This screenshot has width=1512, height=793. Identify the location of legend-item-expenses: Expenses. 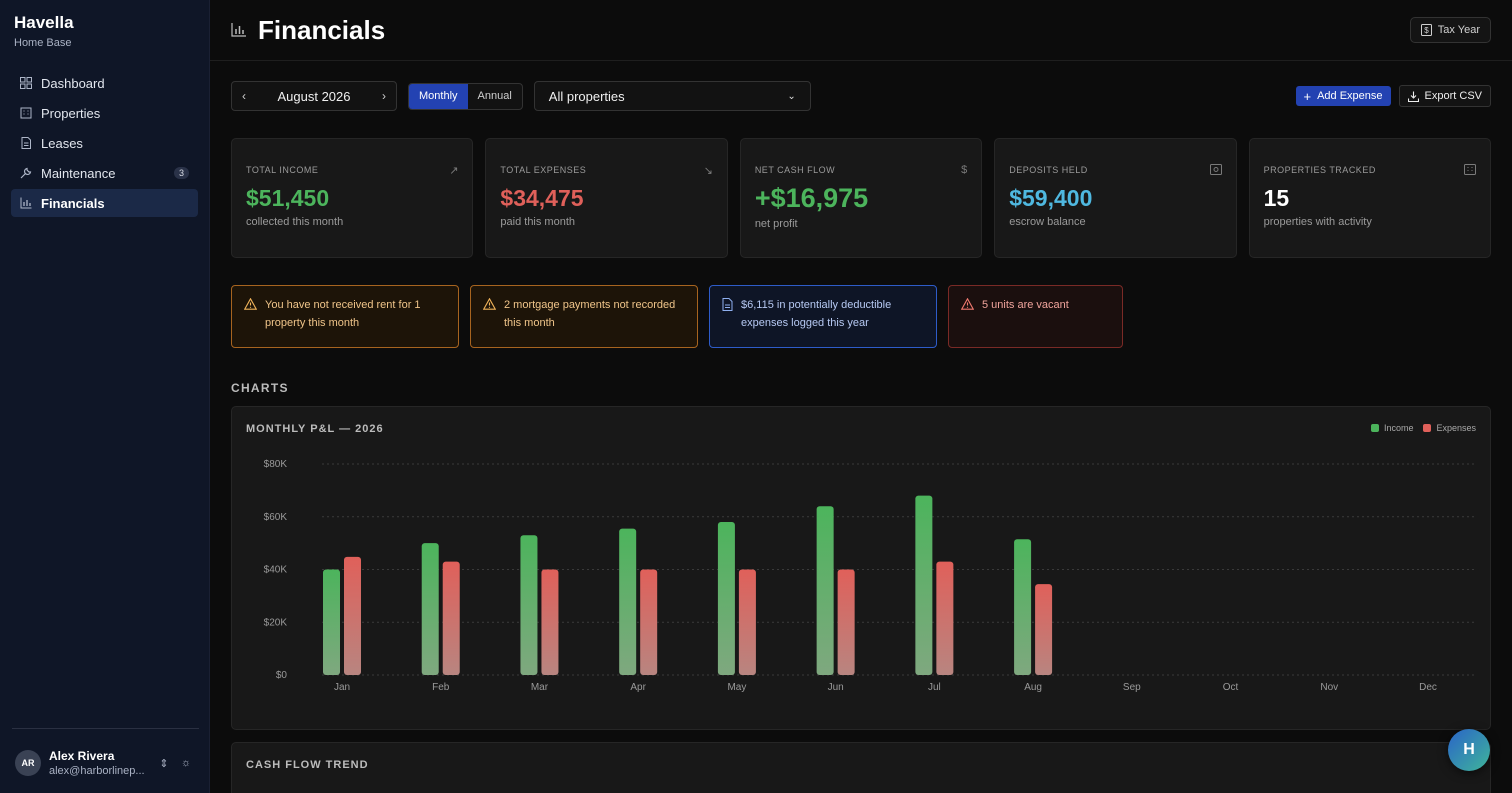
(1449, 428).